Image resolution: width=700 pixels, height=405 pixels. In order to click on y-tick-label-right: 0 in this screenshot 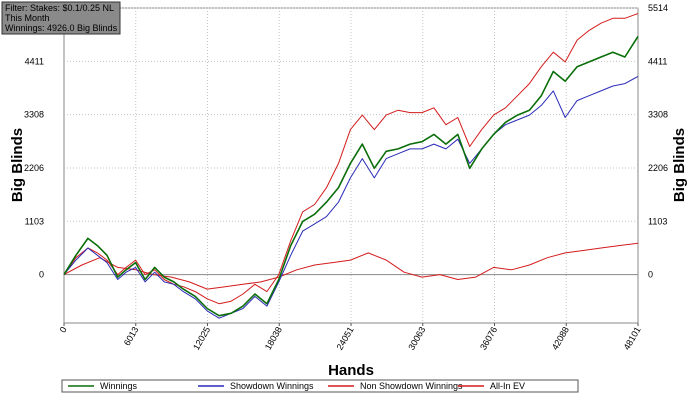, I will do `click(650, 275)`.